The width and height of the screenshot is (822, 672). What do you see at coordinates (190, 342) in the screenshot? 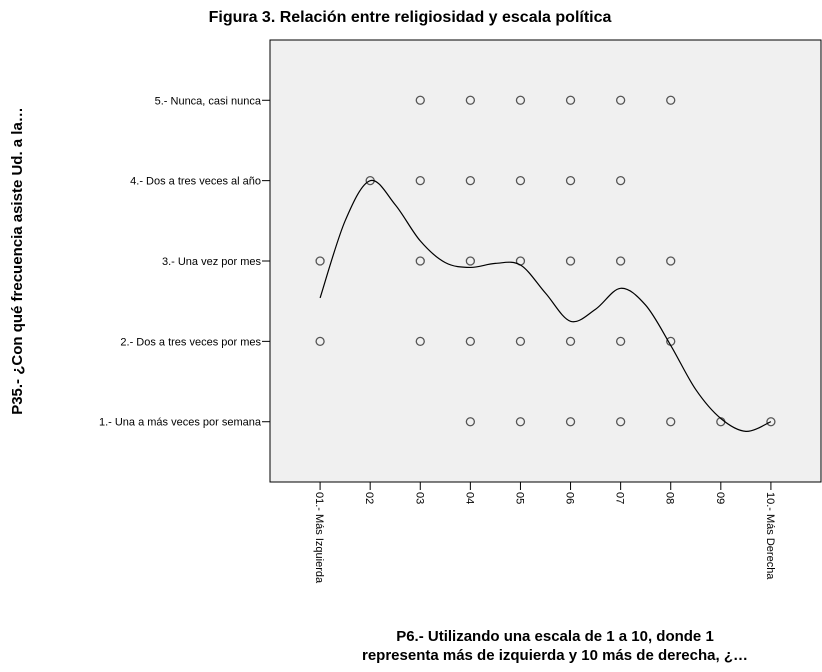
I see `y-tick-label: 2.- Dos a tres veces por mes` at bounding box center [190, 342].